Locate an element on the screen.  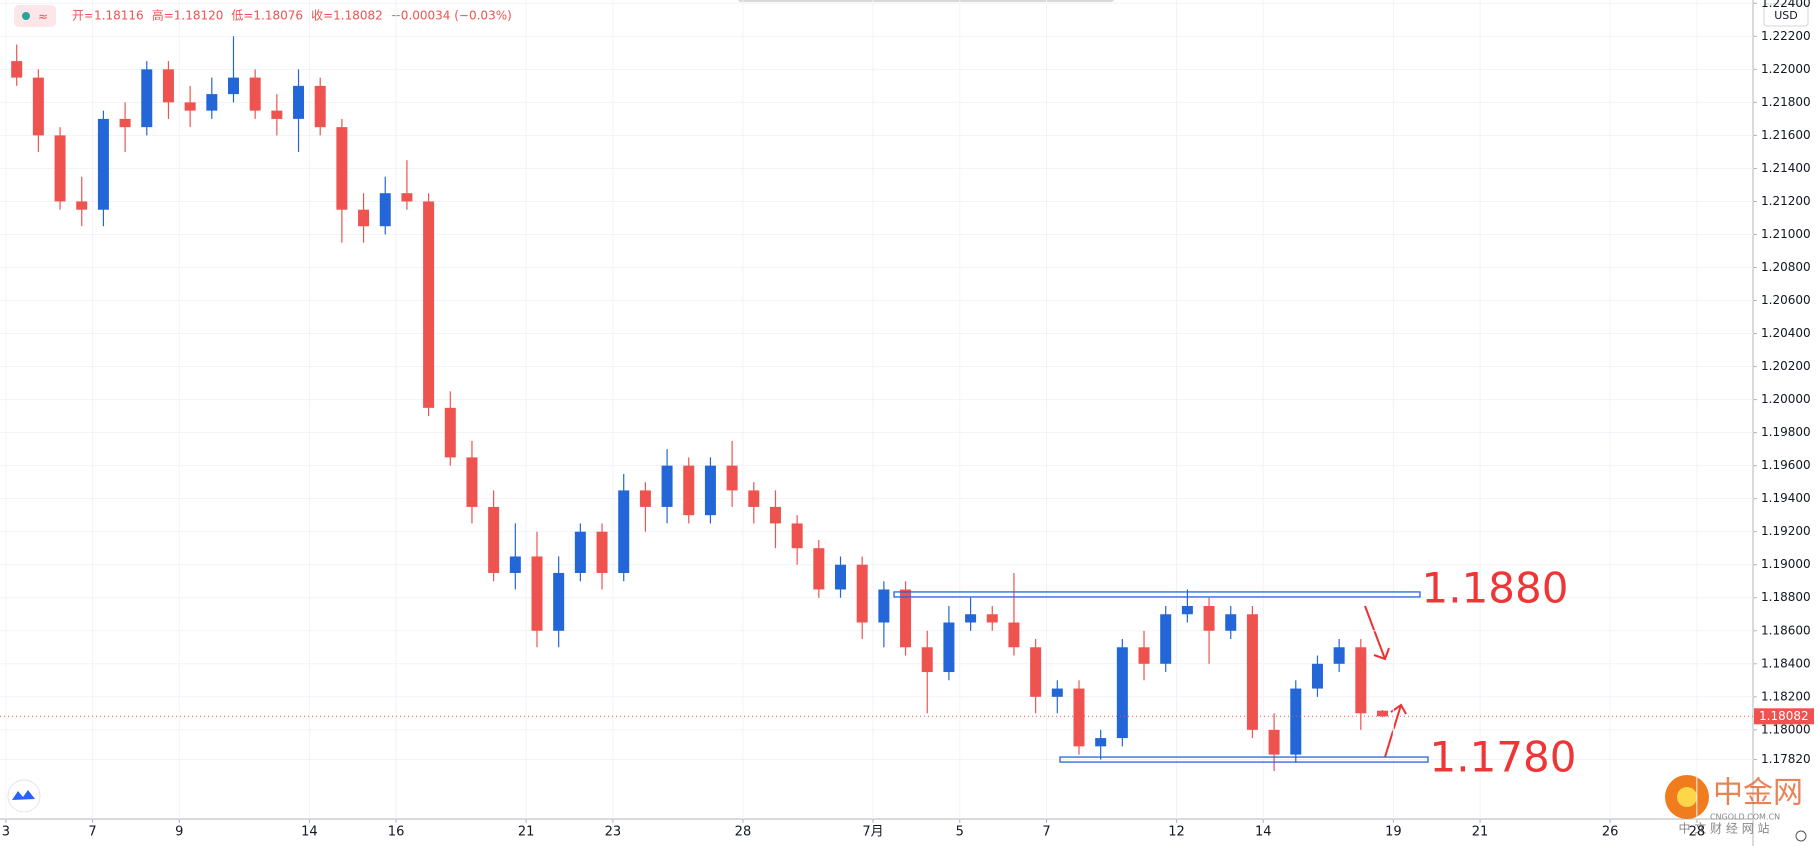
level-label: 1.1780 is located at coordinates (1503, 757).